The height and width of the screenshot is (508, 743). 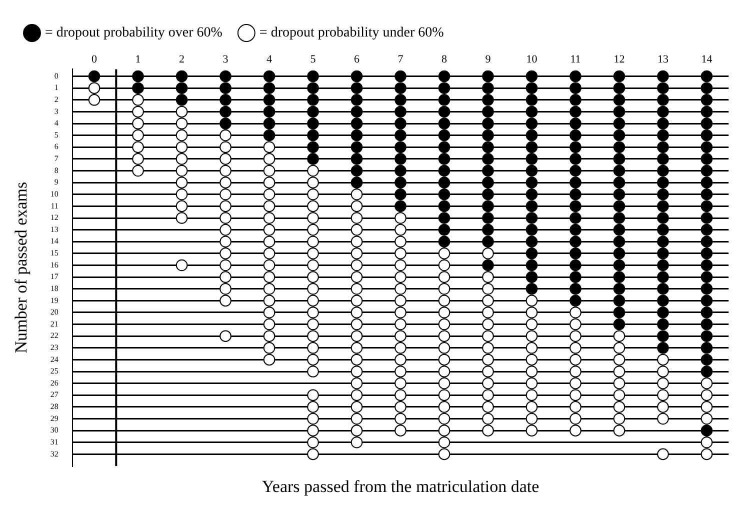 I want to click on y-tick-label: 11, so click(x=54, y=205).